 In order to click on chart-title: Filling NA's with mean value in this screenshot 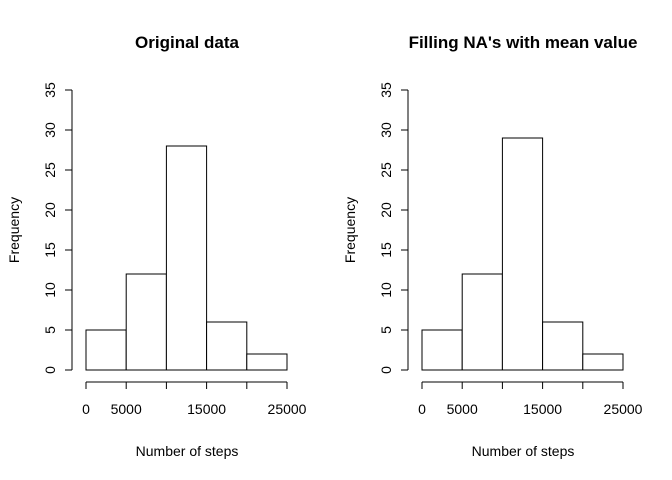, I will do `click(523, 42)`.